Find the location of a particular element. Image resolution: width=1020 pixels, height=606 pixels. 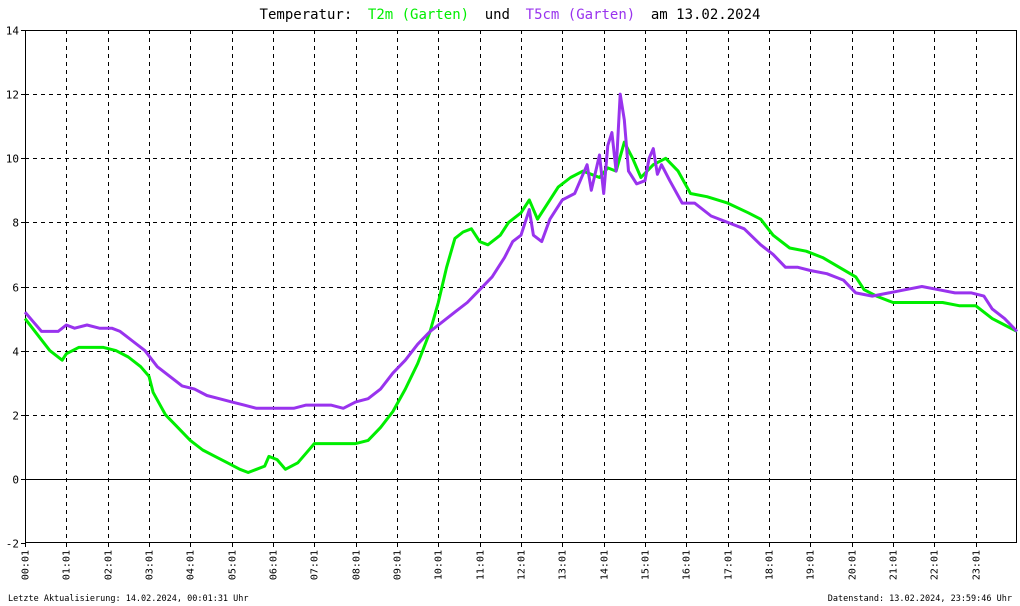

x-tick-label: 02:01 is located at coordinates (109, 565).